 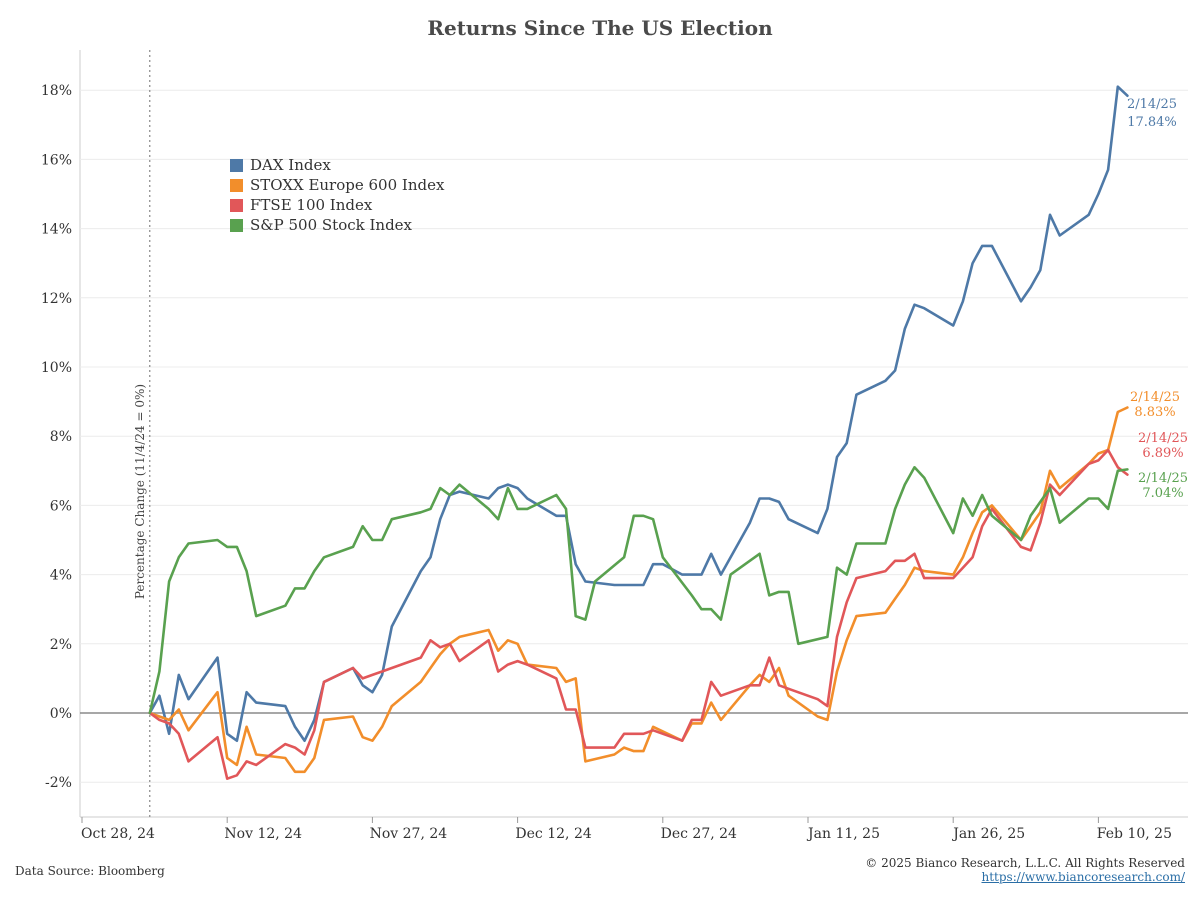 I want to click on legend-swatch-sp500, so click(x=236, y=225).